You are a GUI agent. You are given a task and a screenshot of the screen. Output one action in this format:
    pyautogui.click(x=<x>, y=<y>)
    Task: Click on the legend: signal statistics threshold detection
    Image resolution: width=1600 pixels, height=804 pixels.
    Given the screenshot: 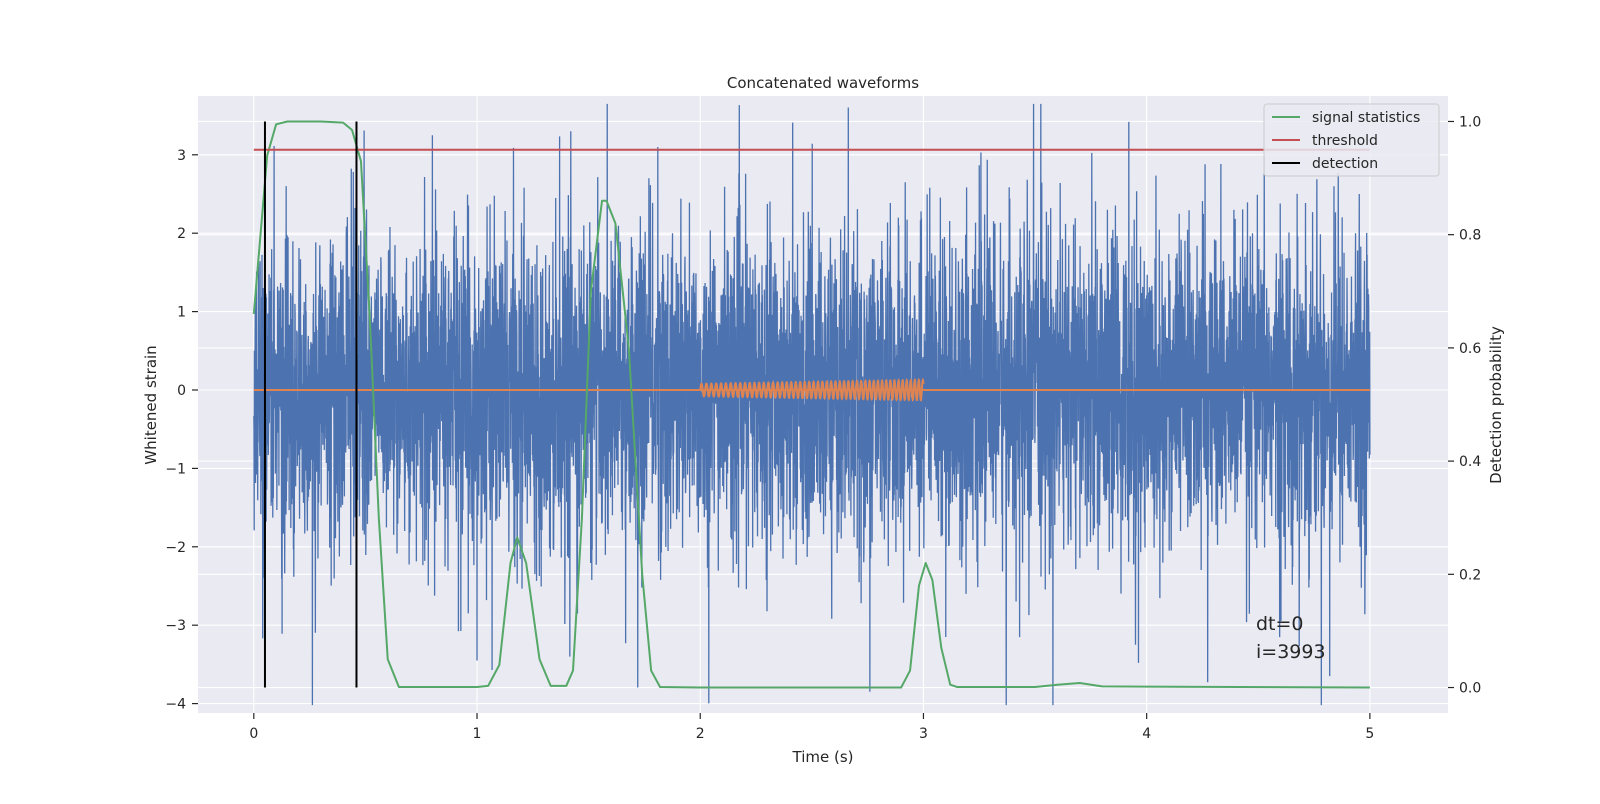 What is the action you would take?
    pyautogui.click(x=1351, y=140)
    